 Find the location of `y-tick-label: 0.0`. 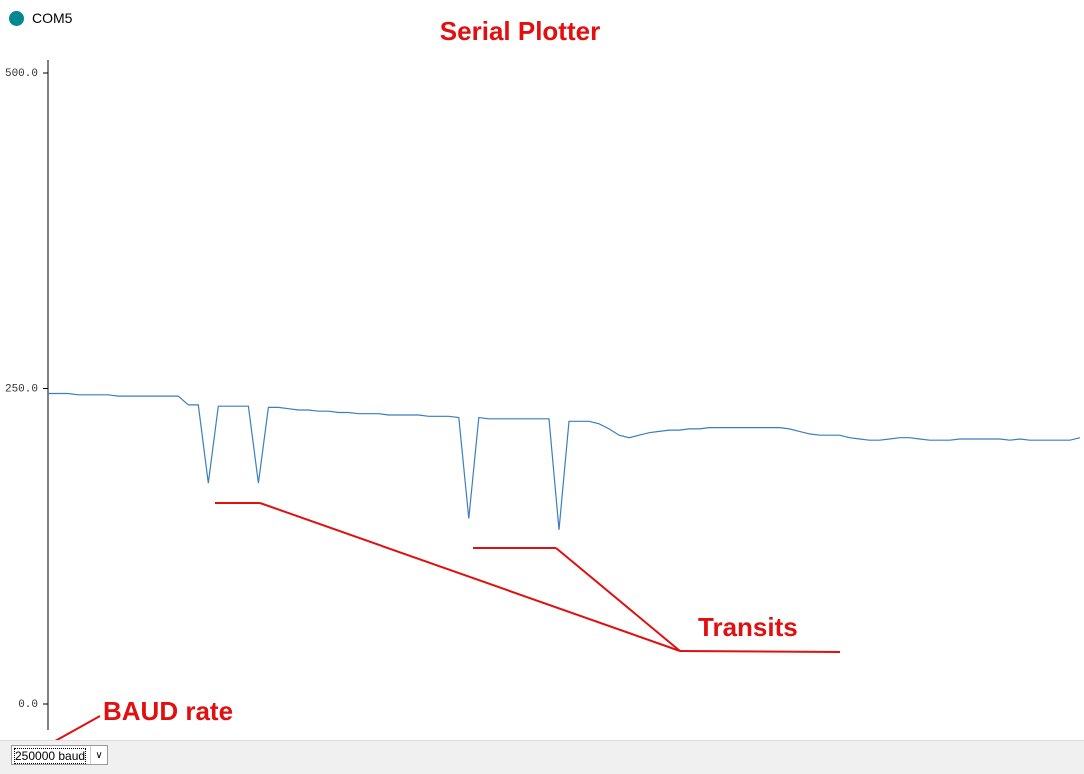

y-tick-label: 0.0 is located at coordinates (28, 705).